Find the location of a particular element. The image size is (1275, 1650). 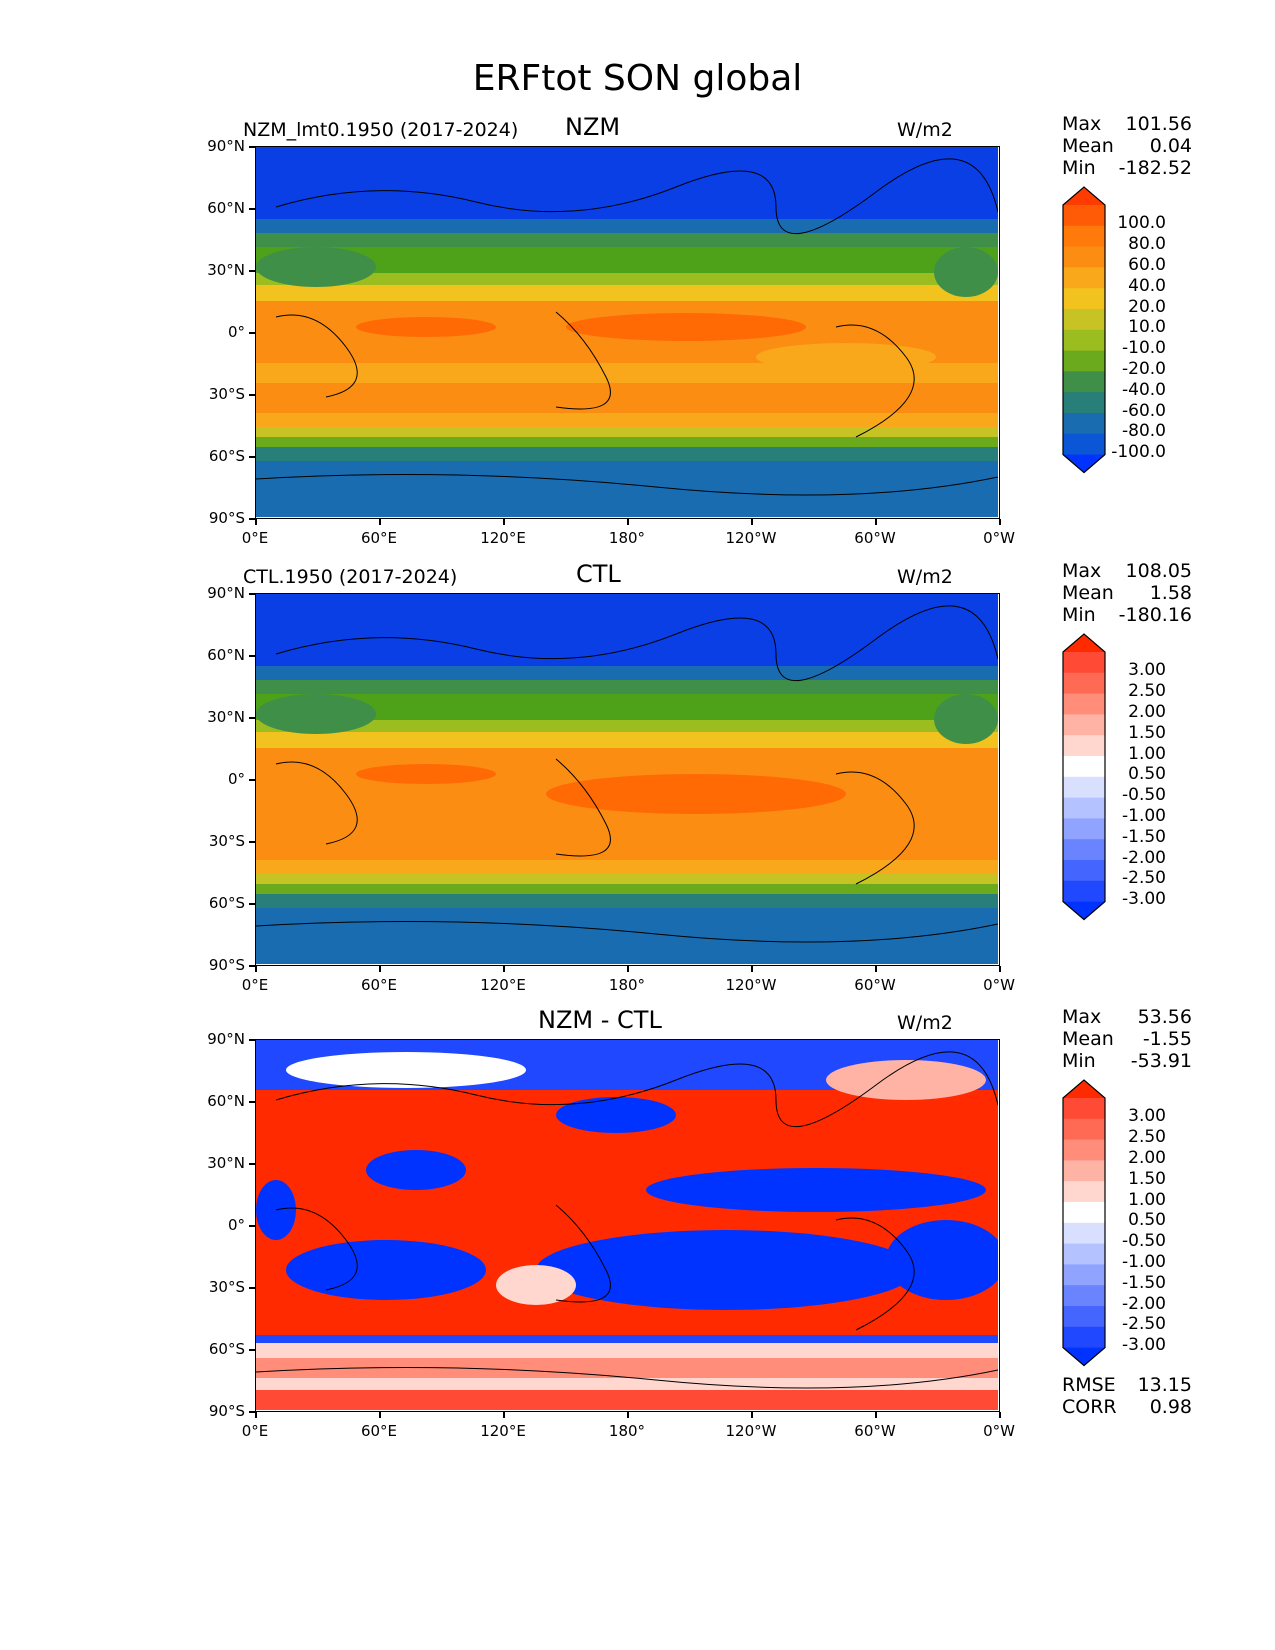

colorbar-tick-label: 3.00 is located at coordinates (1147, 670).